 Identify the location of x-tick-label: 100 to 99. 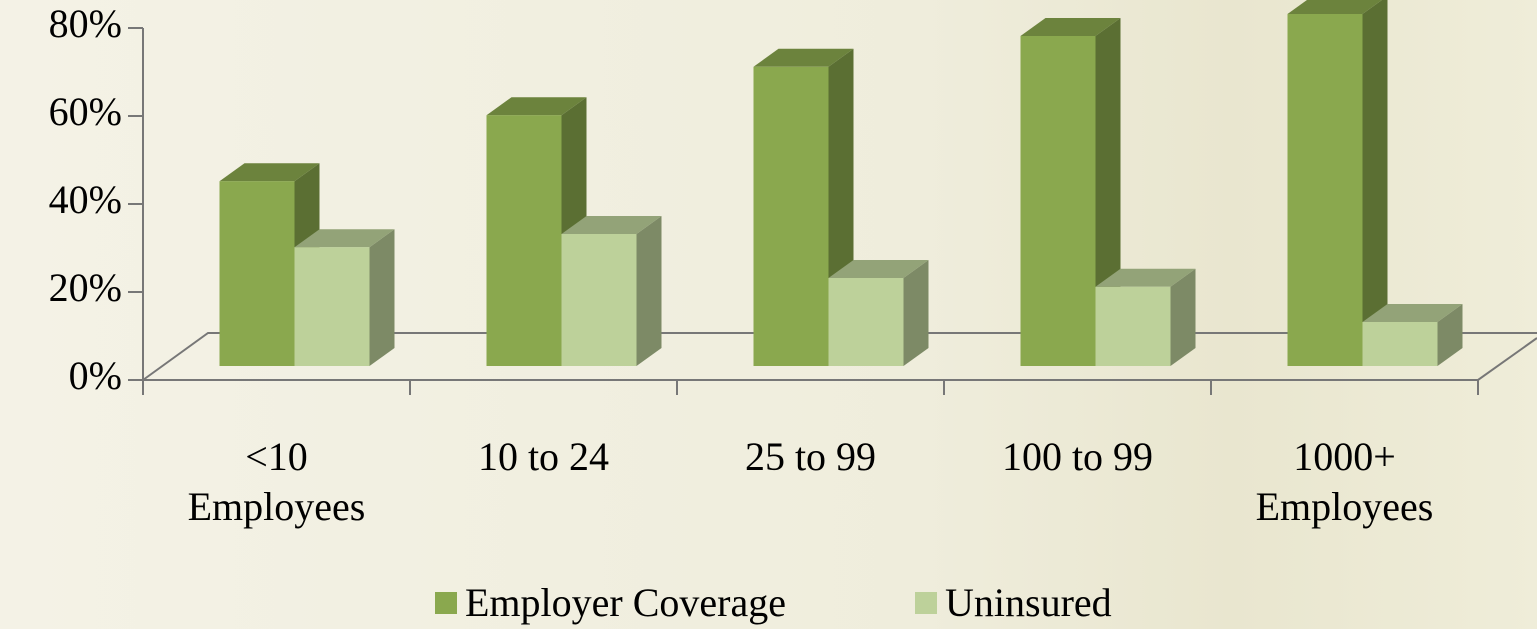
(1077, 456).